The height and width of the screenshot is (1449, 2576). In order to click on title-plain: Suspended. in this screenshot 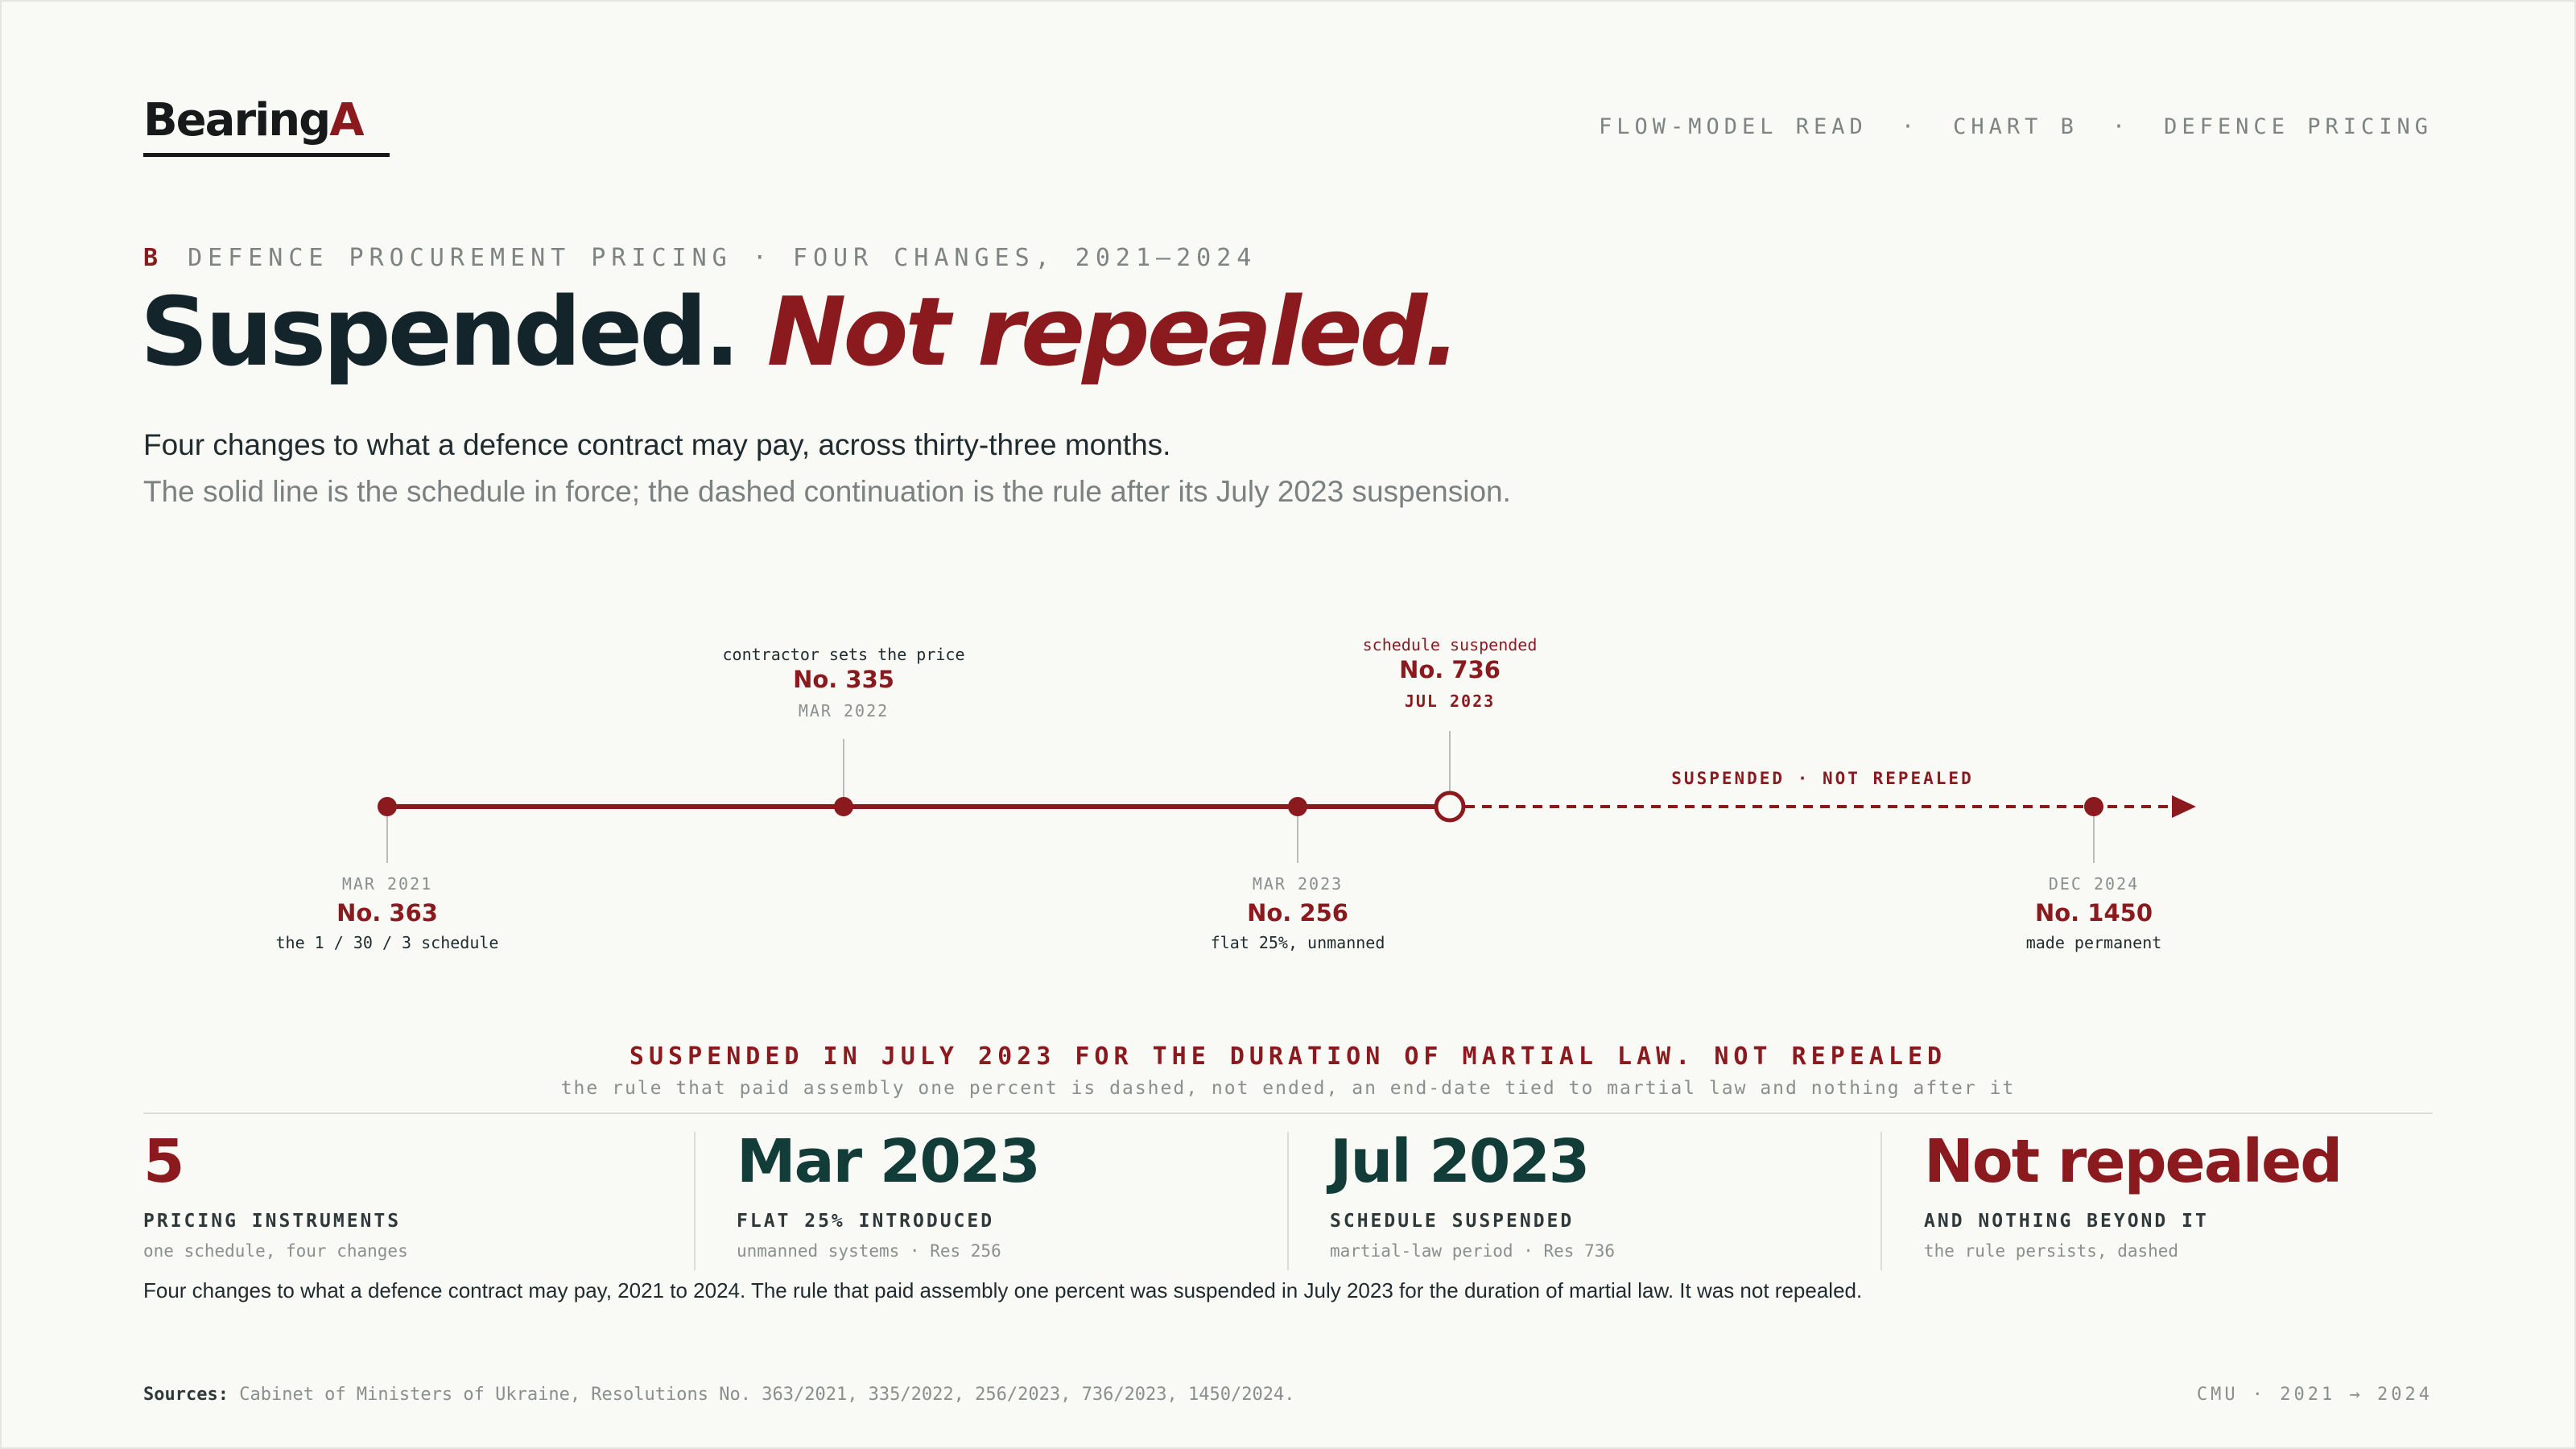, I will do `click(441, 331)`.